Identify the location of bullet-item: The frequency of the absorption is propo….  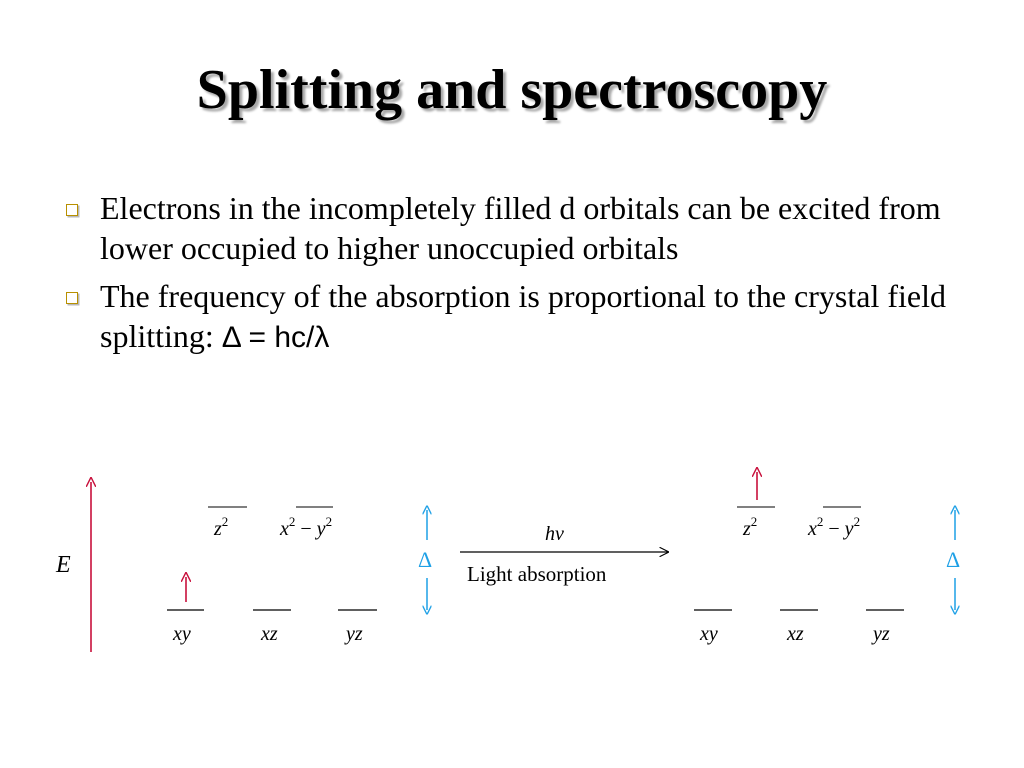
(520, 317).